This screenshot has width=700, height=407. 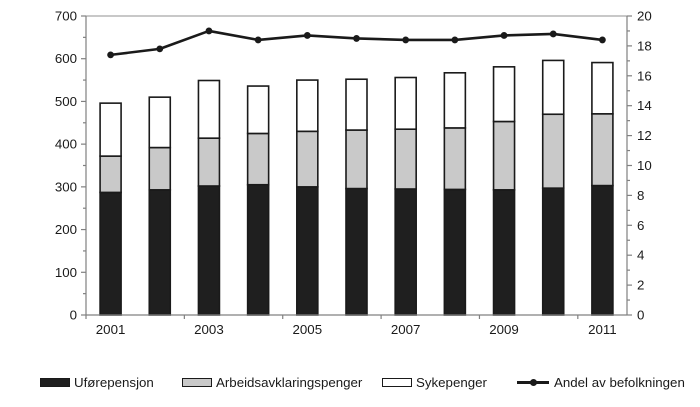 What do you see at coordinates (644, 16) in the screenshot?
I see `right-axis-tick-label: 20` at bounding box center [644, 16].